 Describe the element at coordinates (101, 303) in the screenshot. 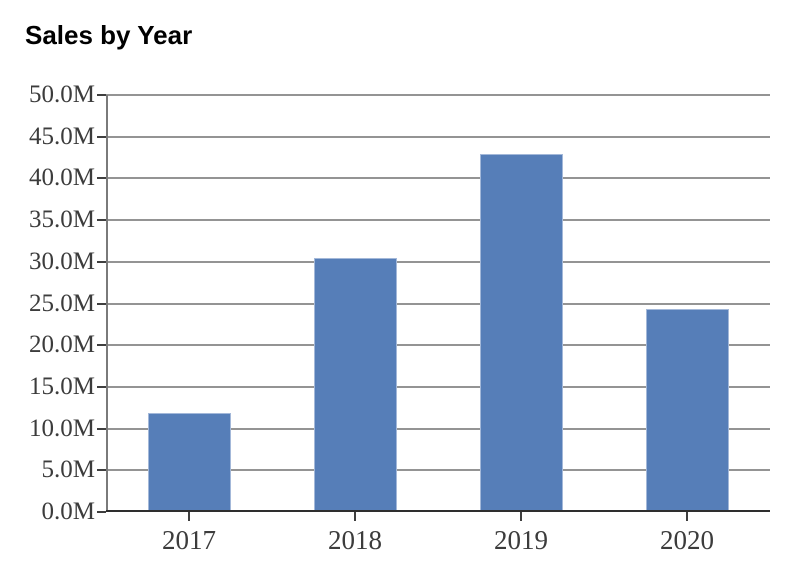

I see `y-axis-tick-25.0M` at that location.